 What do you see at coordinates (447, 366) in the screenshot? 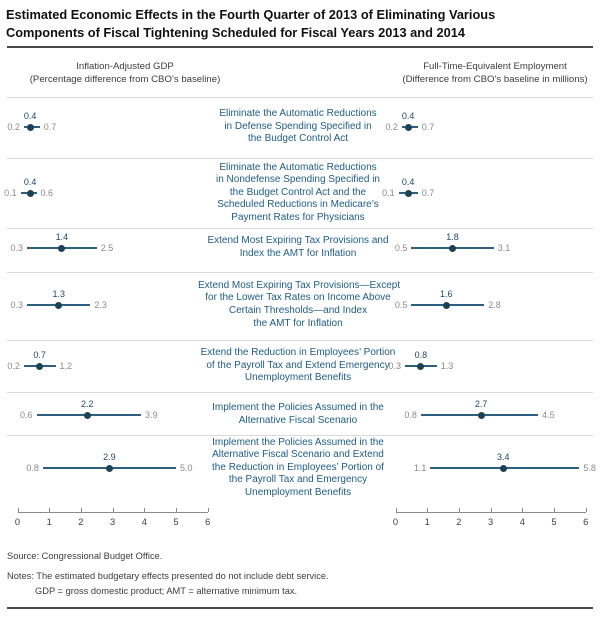
I see `employment-high-value-label: 1.3` at bounding box center [447, 366].